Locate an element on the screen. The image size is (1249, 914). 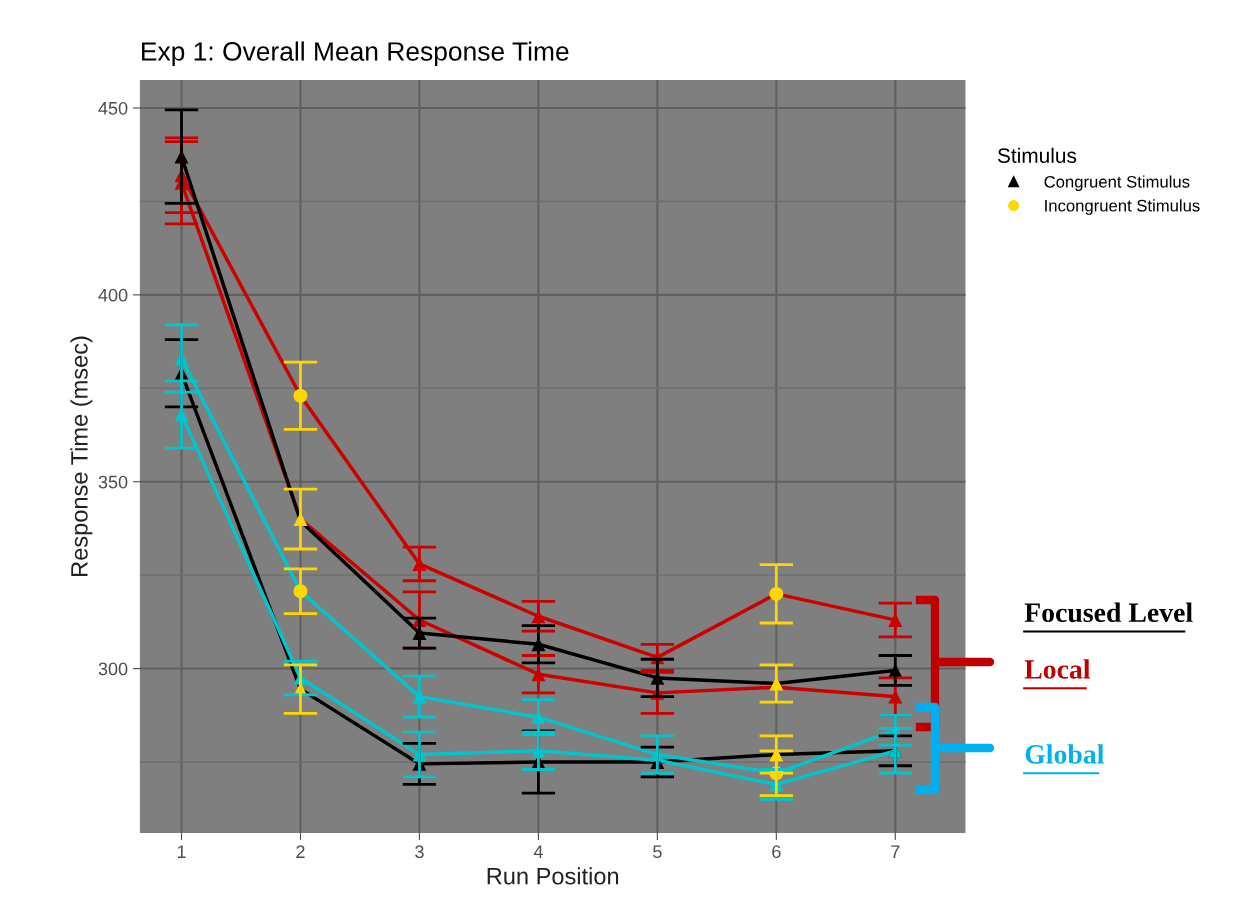
chart-title: Exp 1: Overall Mean Response Time is located at coordinates (355, 54).